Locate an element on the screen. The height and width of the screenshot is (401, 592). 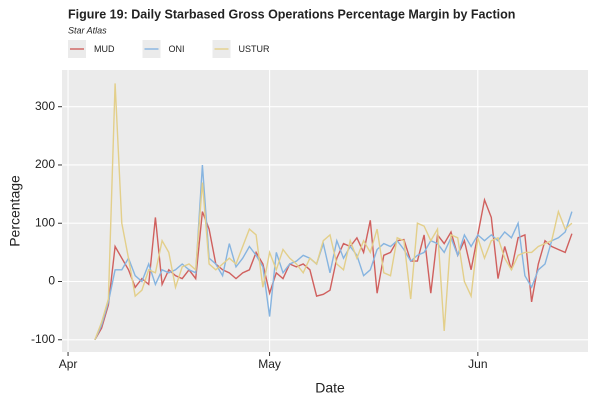
x-axis-label: Date is located at coordinates (330, 388).